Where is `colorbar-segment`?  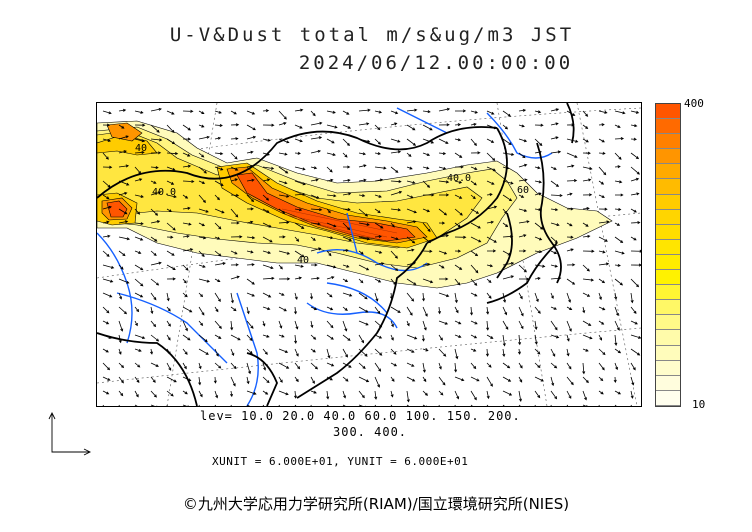
colorbar-segment is located at coordinates (668, 202).